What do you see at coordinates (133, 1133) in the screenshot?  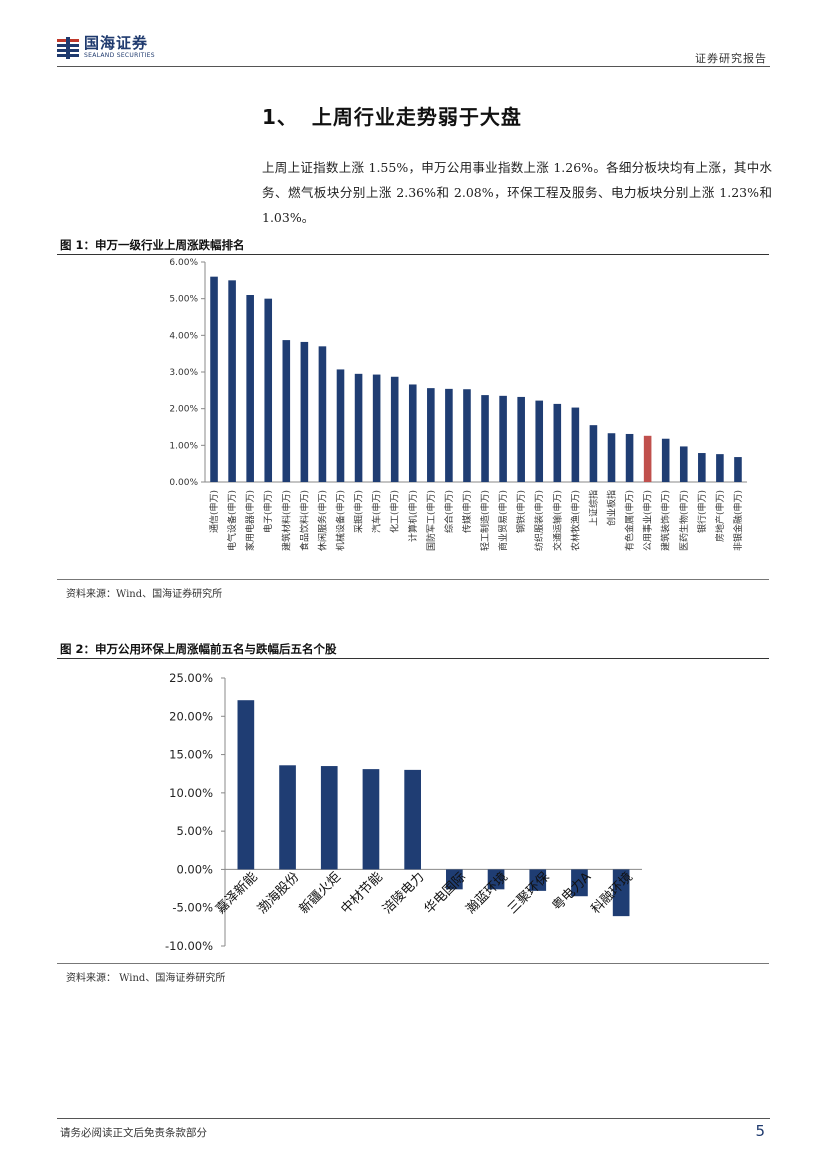 I see `disclaimer-note: 请务必阅读正文后免责条款部分` at bounding box center [133, 1133].